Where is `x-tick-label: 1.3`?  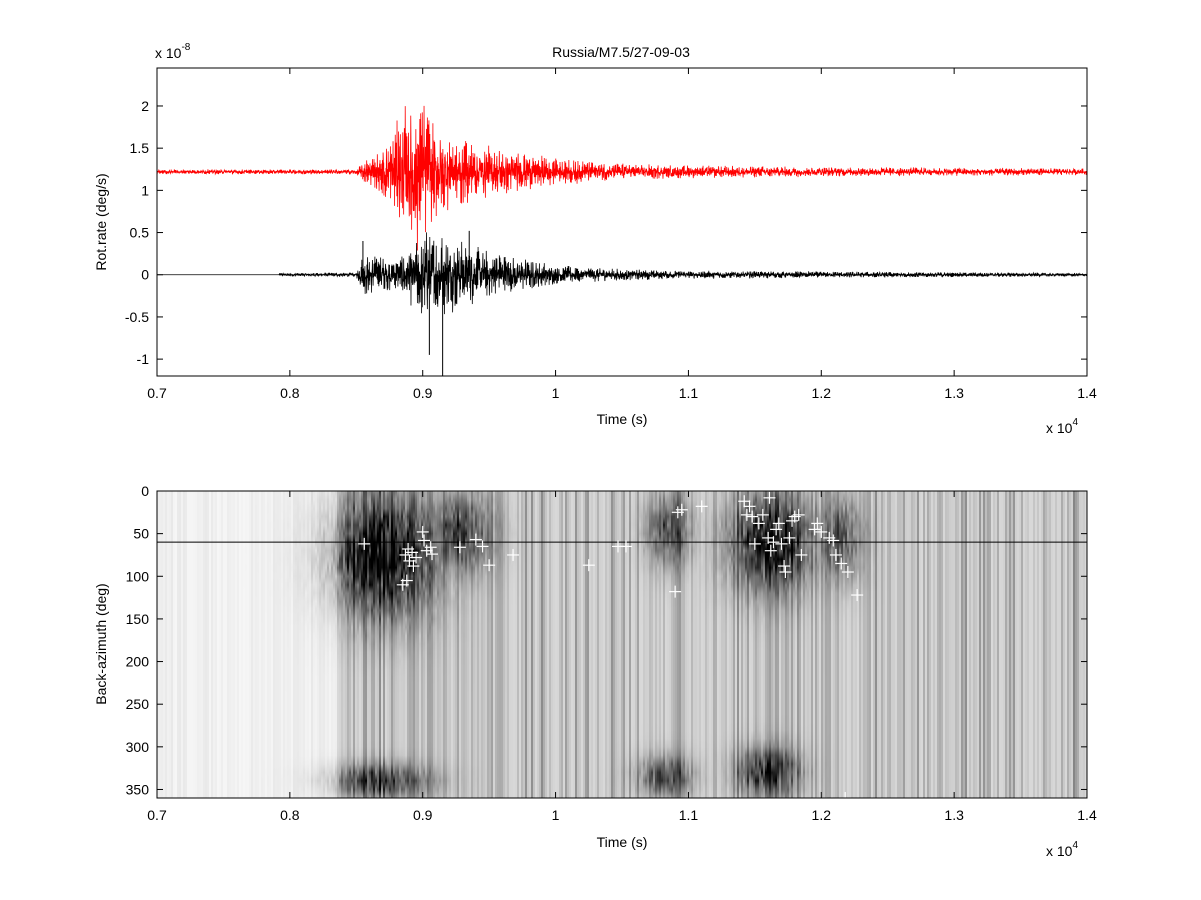
x-tick-label: 1.3 is located at coordinates (954, 393).